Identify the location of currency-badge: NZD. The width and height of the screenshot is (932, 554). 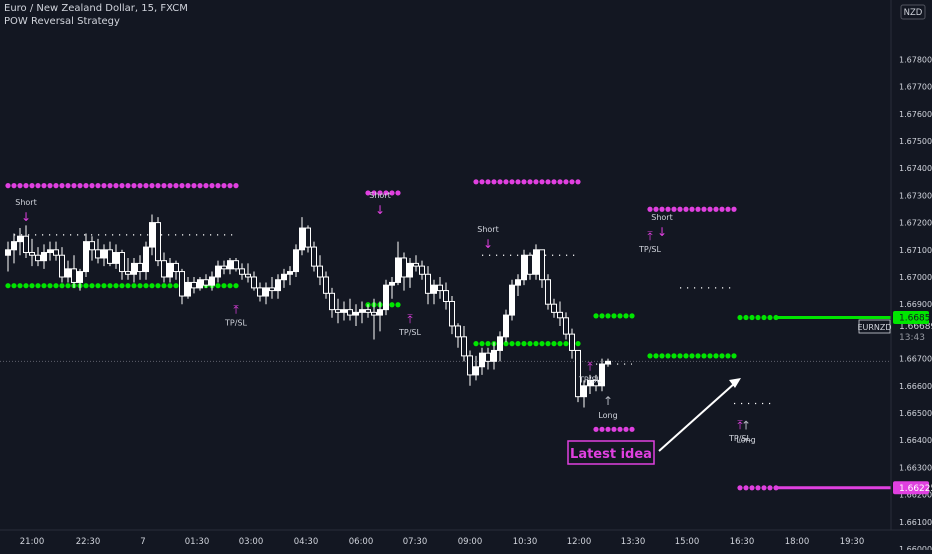
(913, 12).